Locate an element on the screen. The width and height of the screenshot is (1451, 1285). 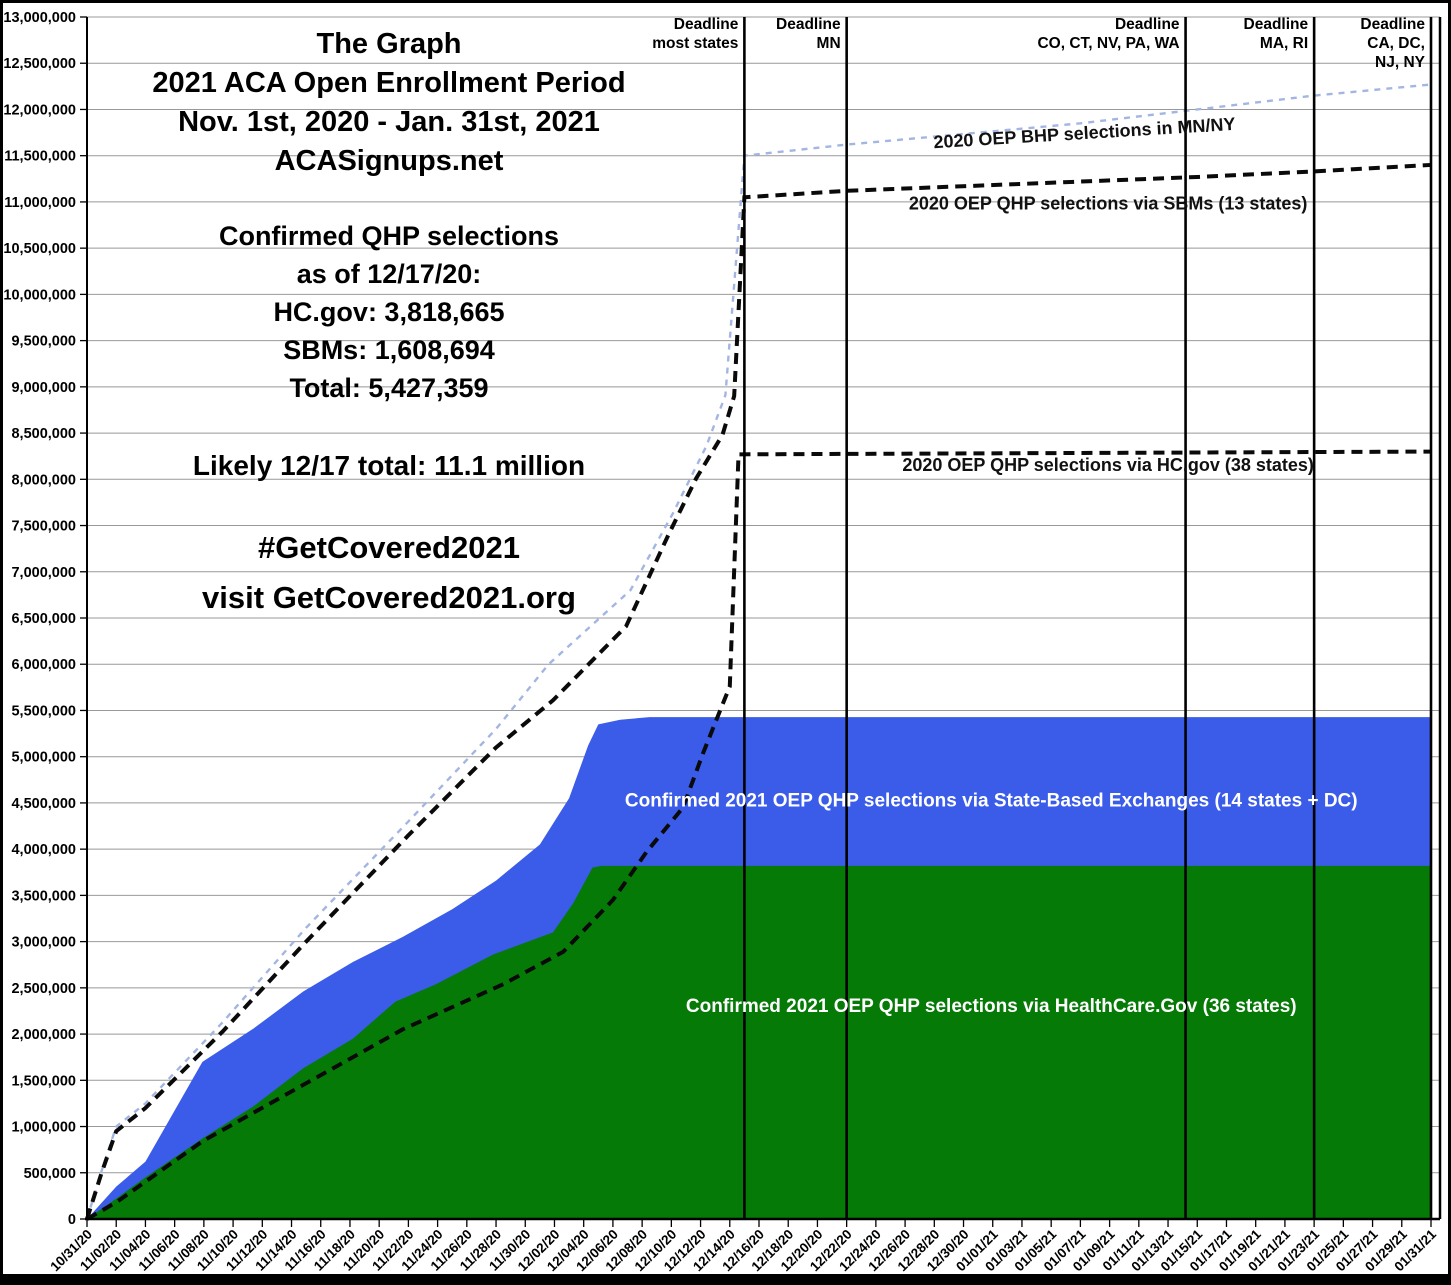
line-annotation: 2020 OEP BHP selections in MN/NY is located at coordinates (1084, 133).